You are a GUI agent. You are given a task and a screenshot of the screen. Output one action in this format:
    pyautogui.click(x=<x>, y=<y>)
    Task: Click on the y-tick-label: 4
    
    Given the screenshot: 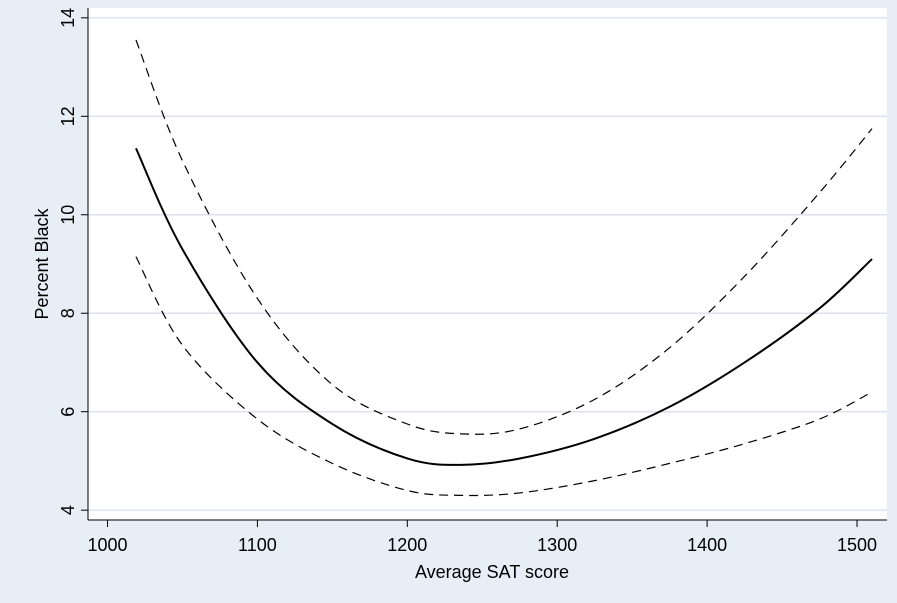 What is the action you would take?
    pyautogui.click(x=68, y=510)
    